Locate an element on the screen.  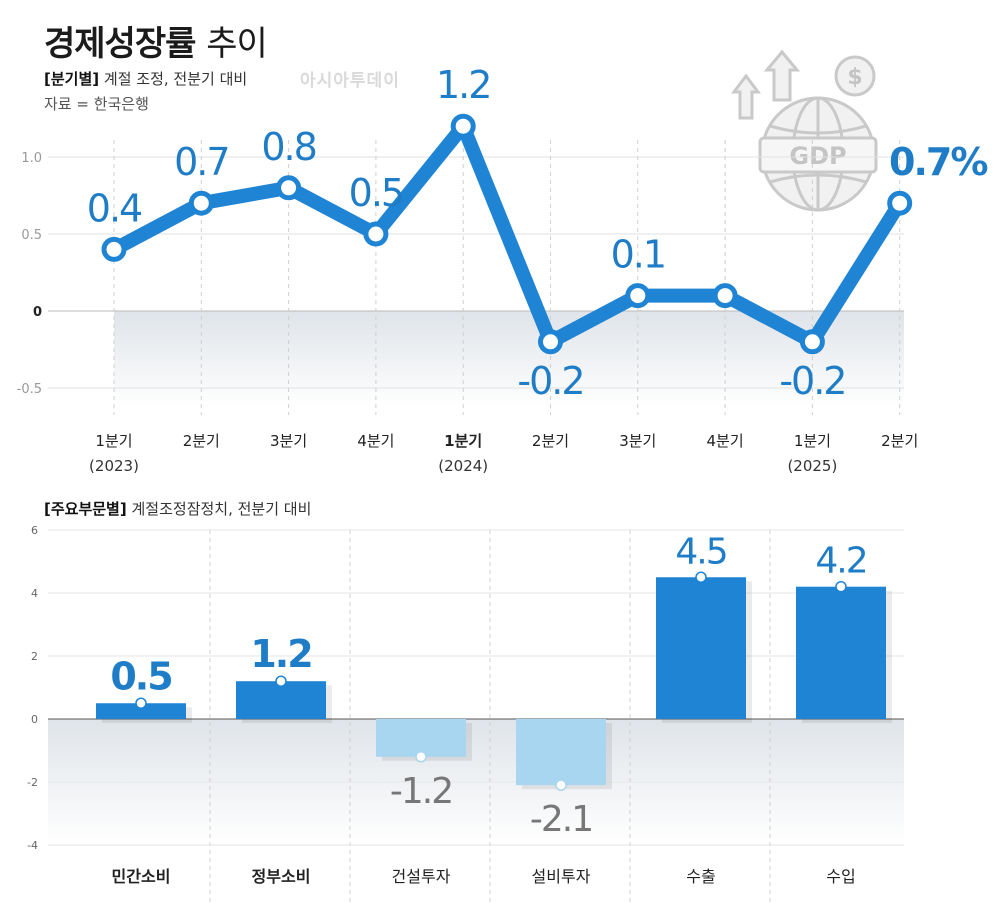
x-tick-label: 설비투자 is located at coordinates (561, 876).